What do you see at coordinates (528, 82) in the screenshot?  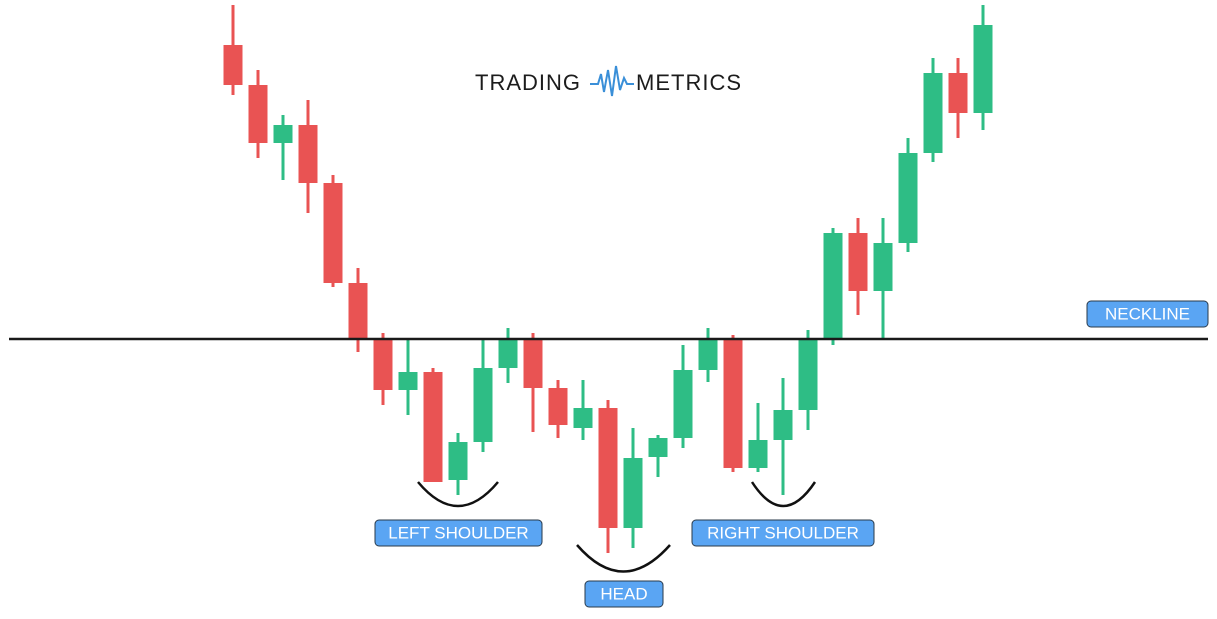 I see `logo-left: TRADING` at bounding box center [528, 82].